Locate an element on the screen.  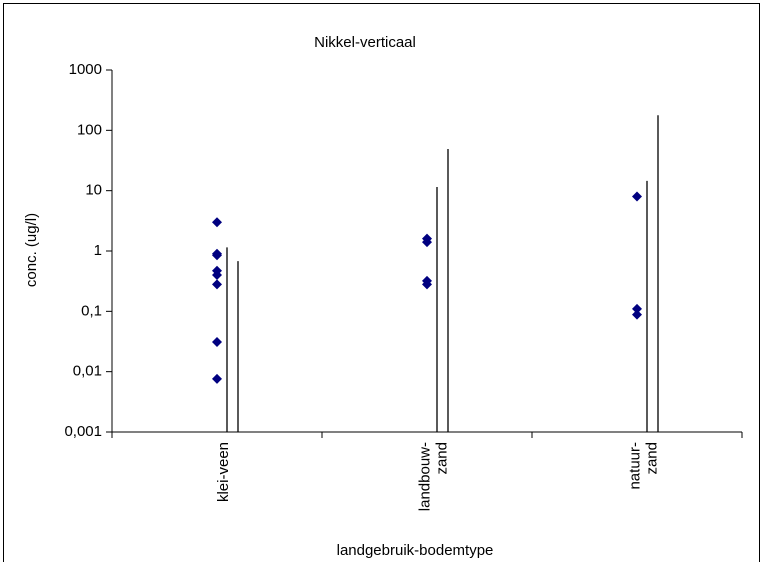
x-tick-label: landbouw- is located at coordinates (424, 476).